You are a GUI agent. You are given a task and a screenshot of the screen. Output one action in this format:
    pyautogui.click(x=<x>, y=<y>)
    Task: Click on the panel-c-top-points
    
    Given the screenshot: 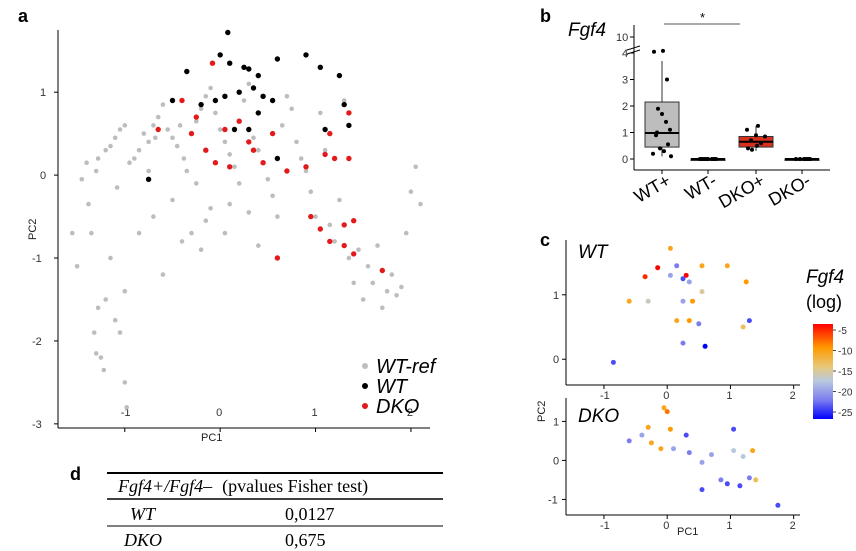 What is the action you would take?
    pyautogui.click(x=681, y=305)
    